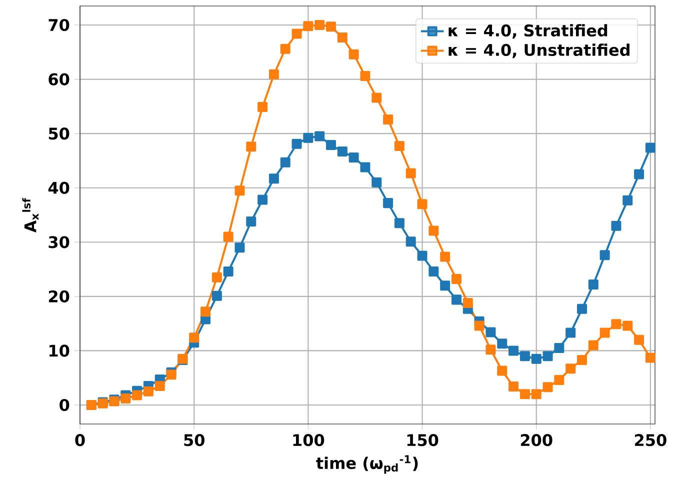 Image resolution: width=689 pixels, height=483 pixels. Describe the element at coordinates (194, 440) in the screenshot. I see `x-tick-label: 50` at that location.